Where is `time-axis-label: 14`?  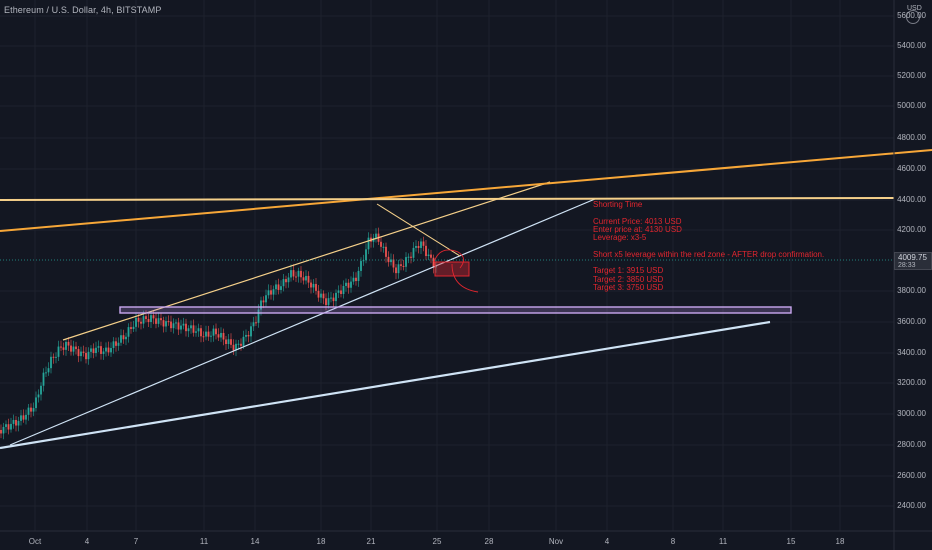 time-axis-label: 14 is located at coordinates (255, 541).